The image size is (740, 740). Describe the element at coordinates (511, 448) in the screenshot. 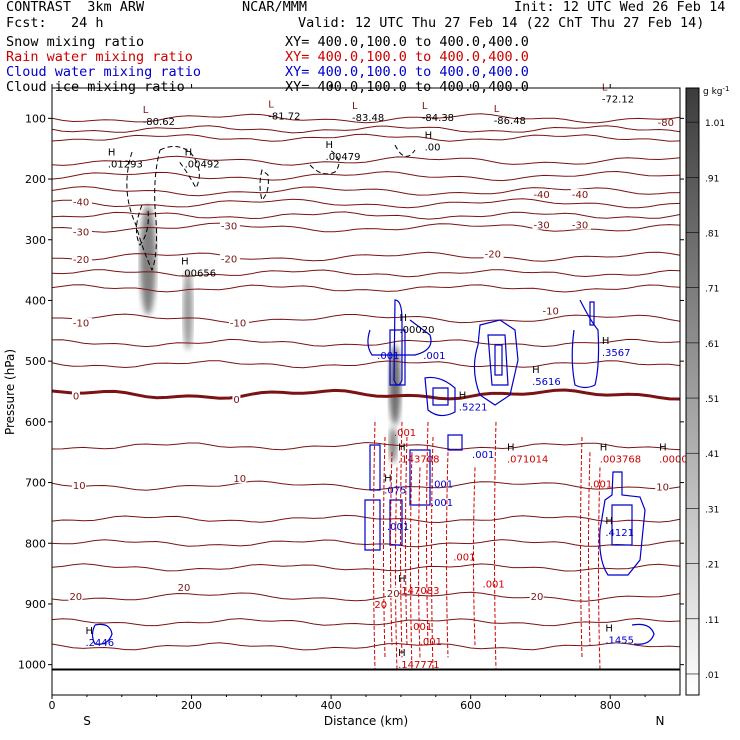

I see `rain-max-marker-2: H` at that location.